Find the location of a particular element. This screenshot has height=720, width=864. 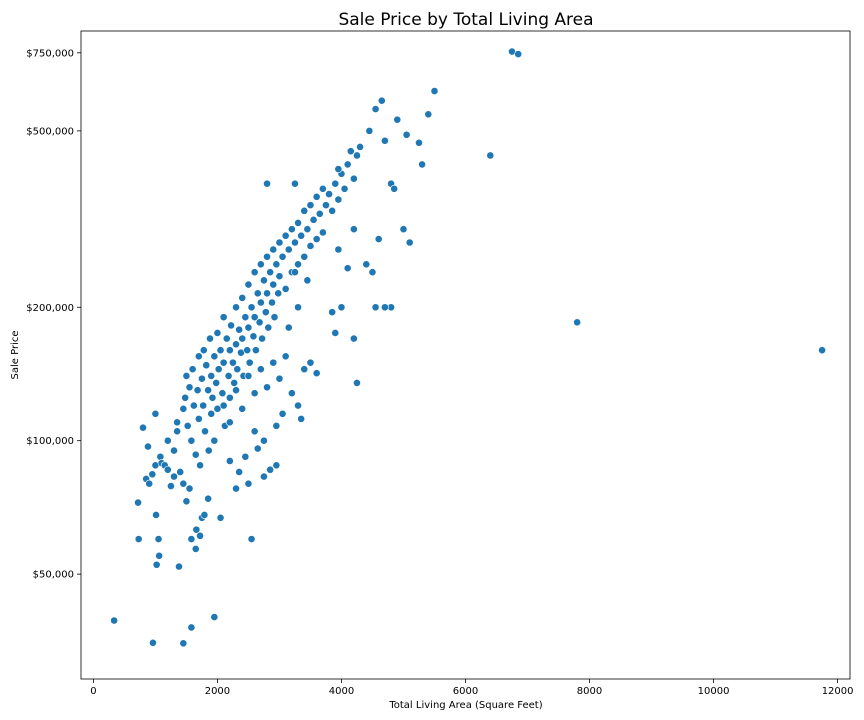

y-tick-label: $750,000 is located at coordinates (50, 53).